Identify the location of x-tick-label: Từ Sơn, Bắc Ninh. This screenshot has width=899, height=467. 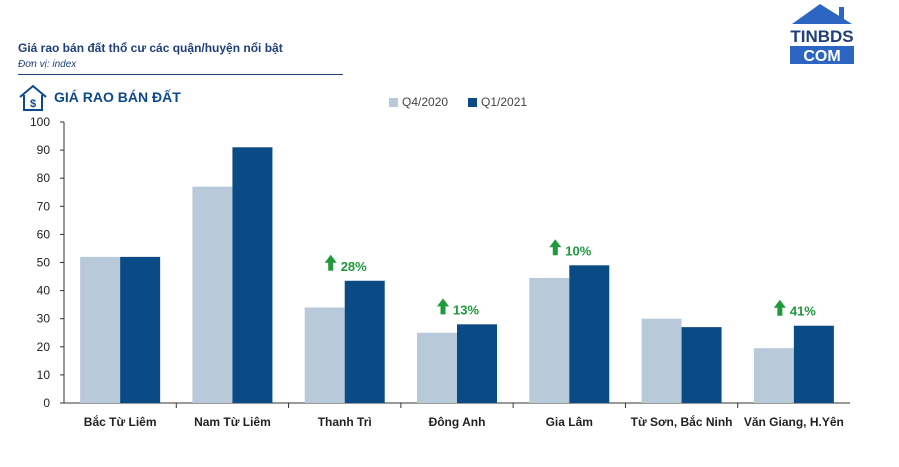
(682, 421).